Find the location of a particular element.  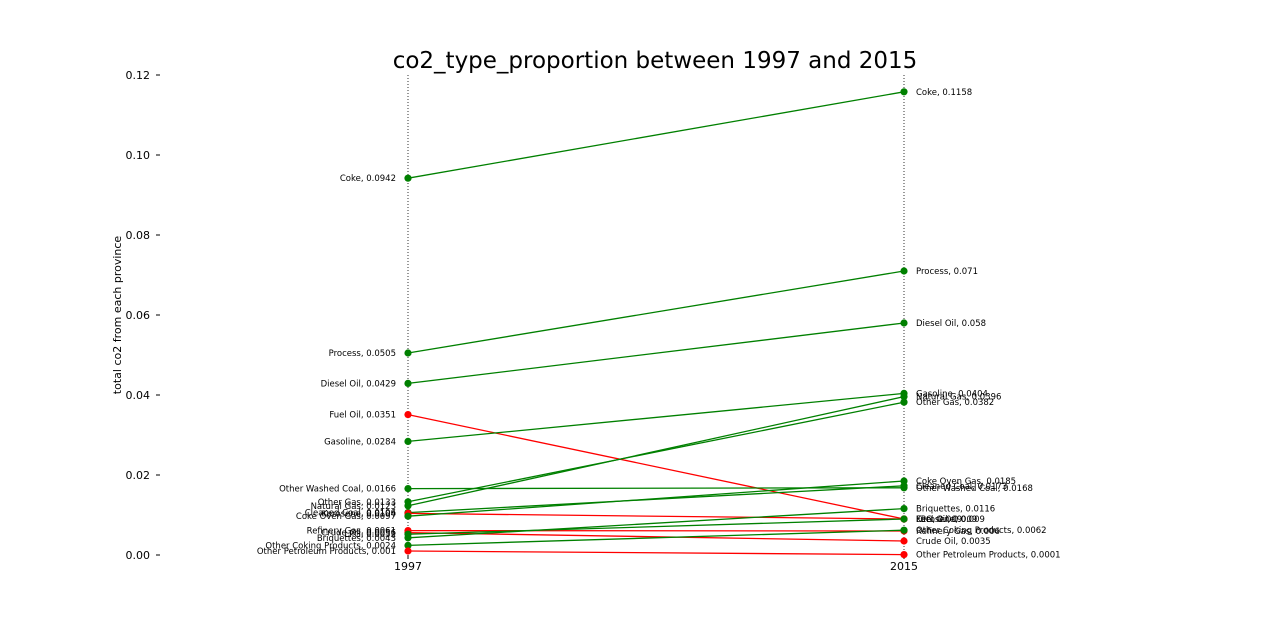

y-tick-label: 0.12 is located at coordinates (138, 75).